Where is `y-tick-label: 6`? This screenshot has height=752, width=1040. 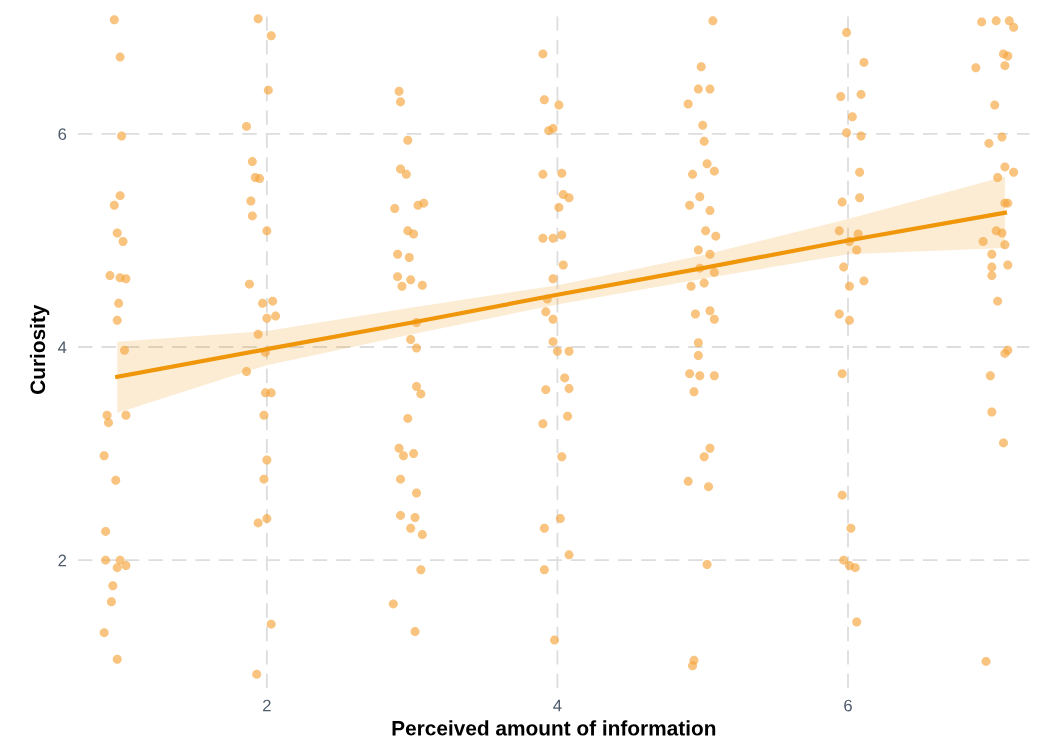
y-tick-label: 6 is located at coordinates (62, 134).